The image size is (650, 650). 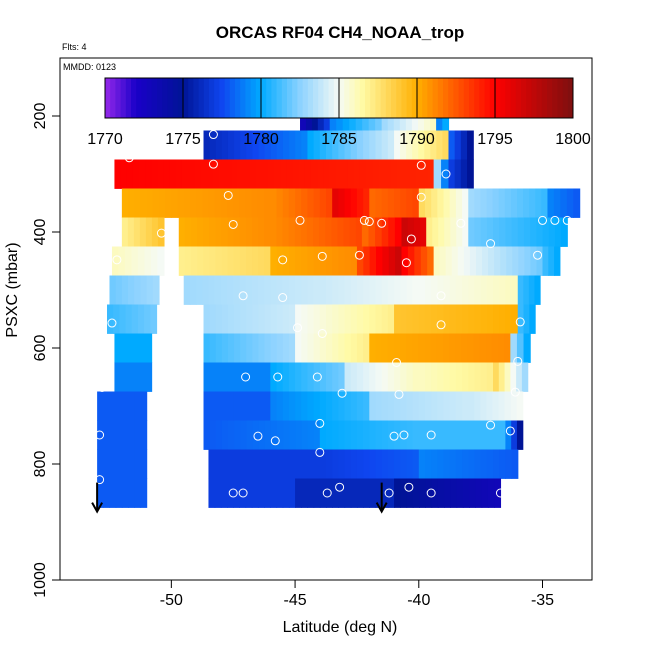 What do you see at coordinates (171, 600) in the screenshot?
I see `x-tick-label: -50` at bounding box center [171, 600].